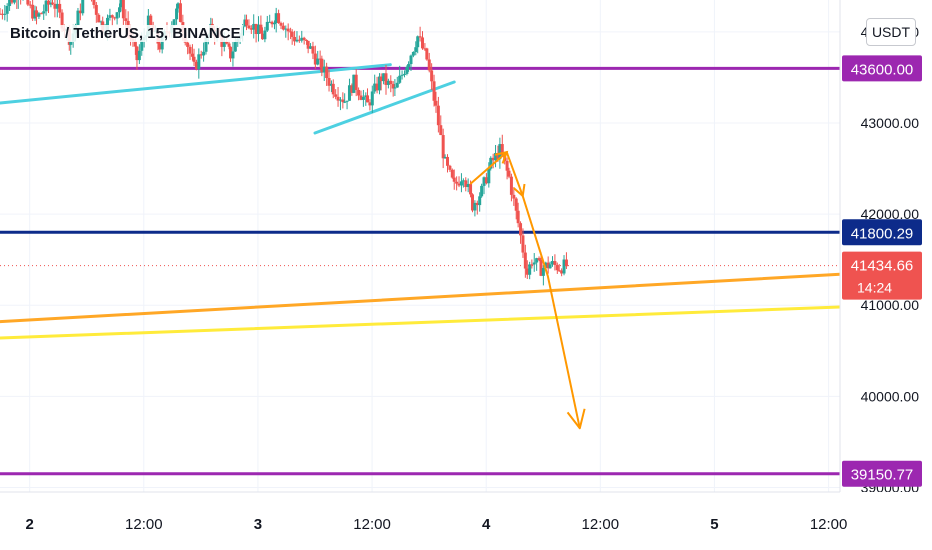 This screenshot has width=932, height=550. I want to click on price-tick-label: 41000.00, so click(890, 305).